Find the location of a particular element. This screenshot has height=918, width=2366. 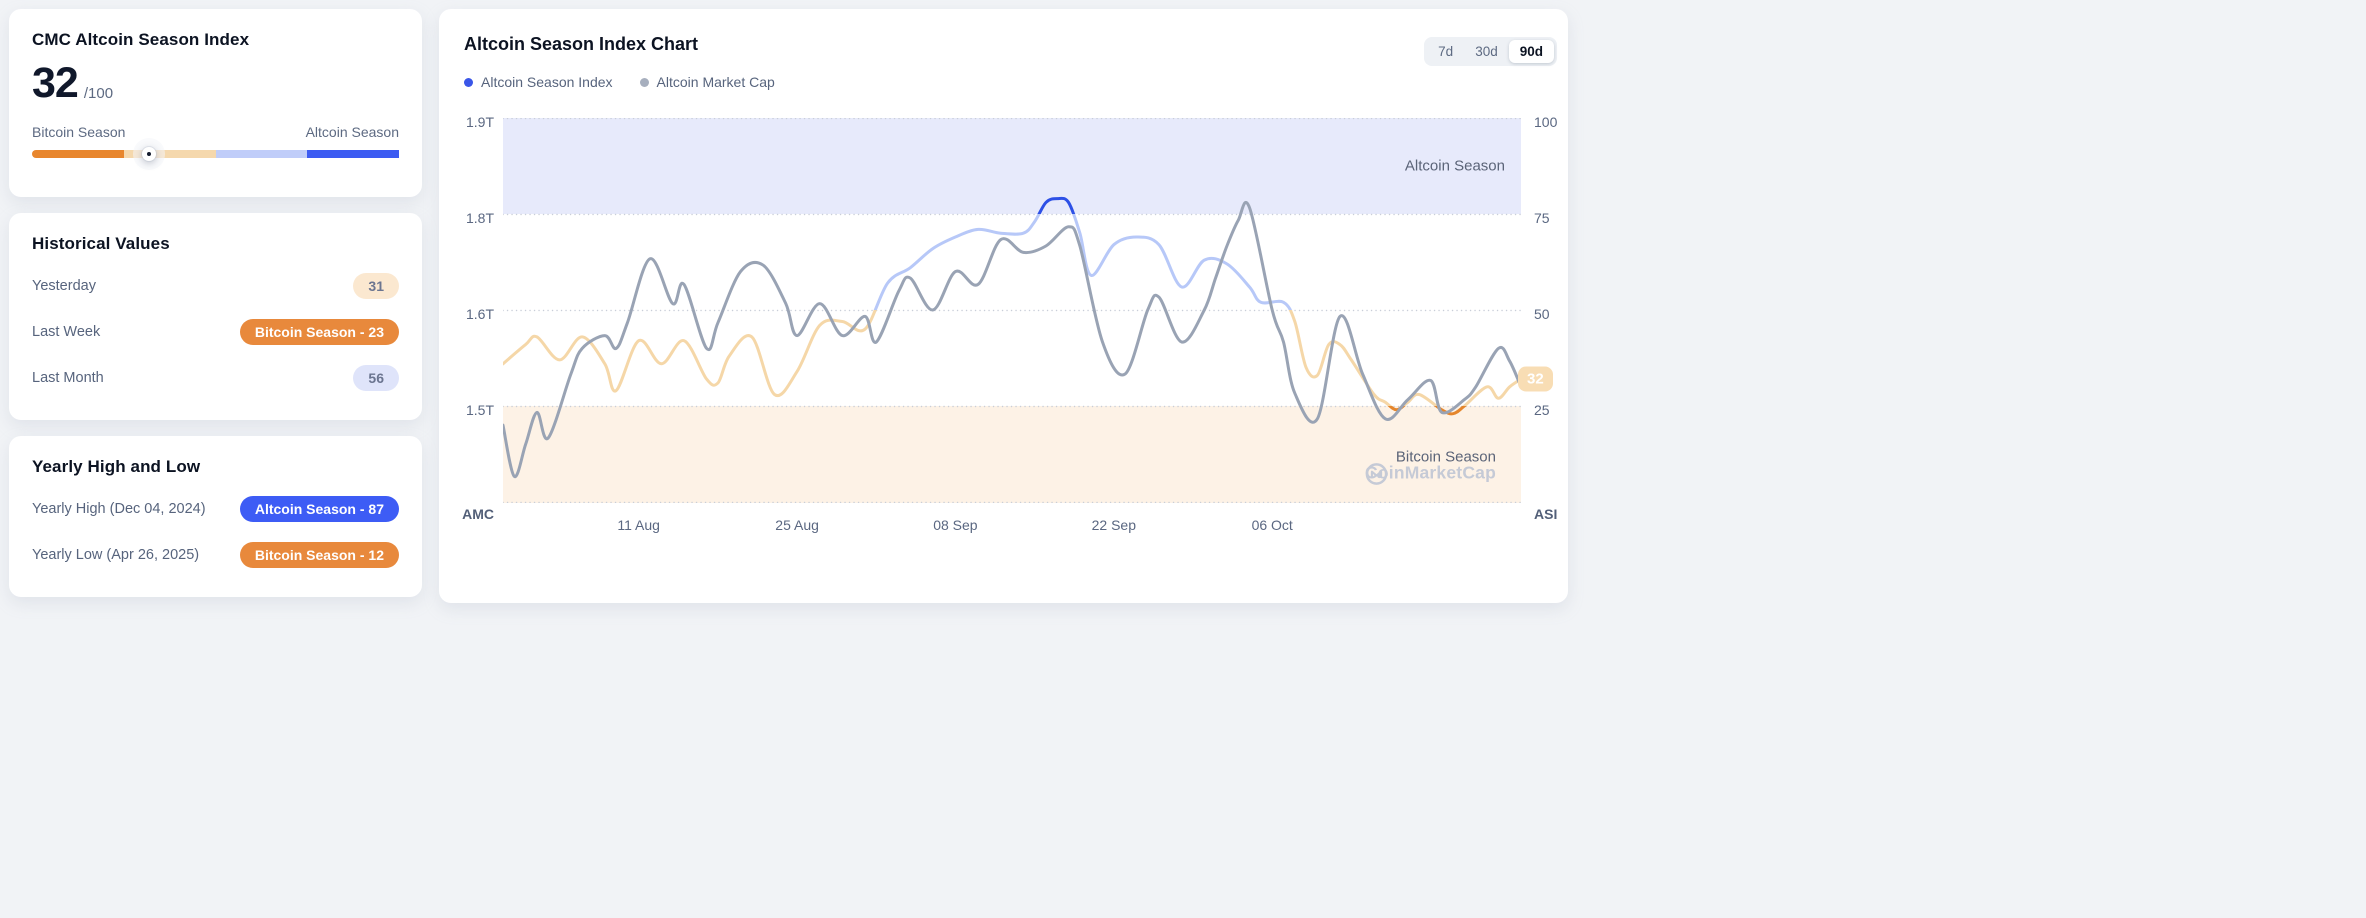

index-value-max: /100 is located at coordinates (98, 93).